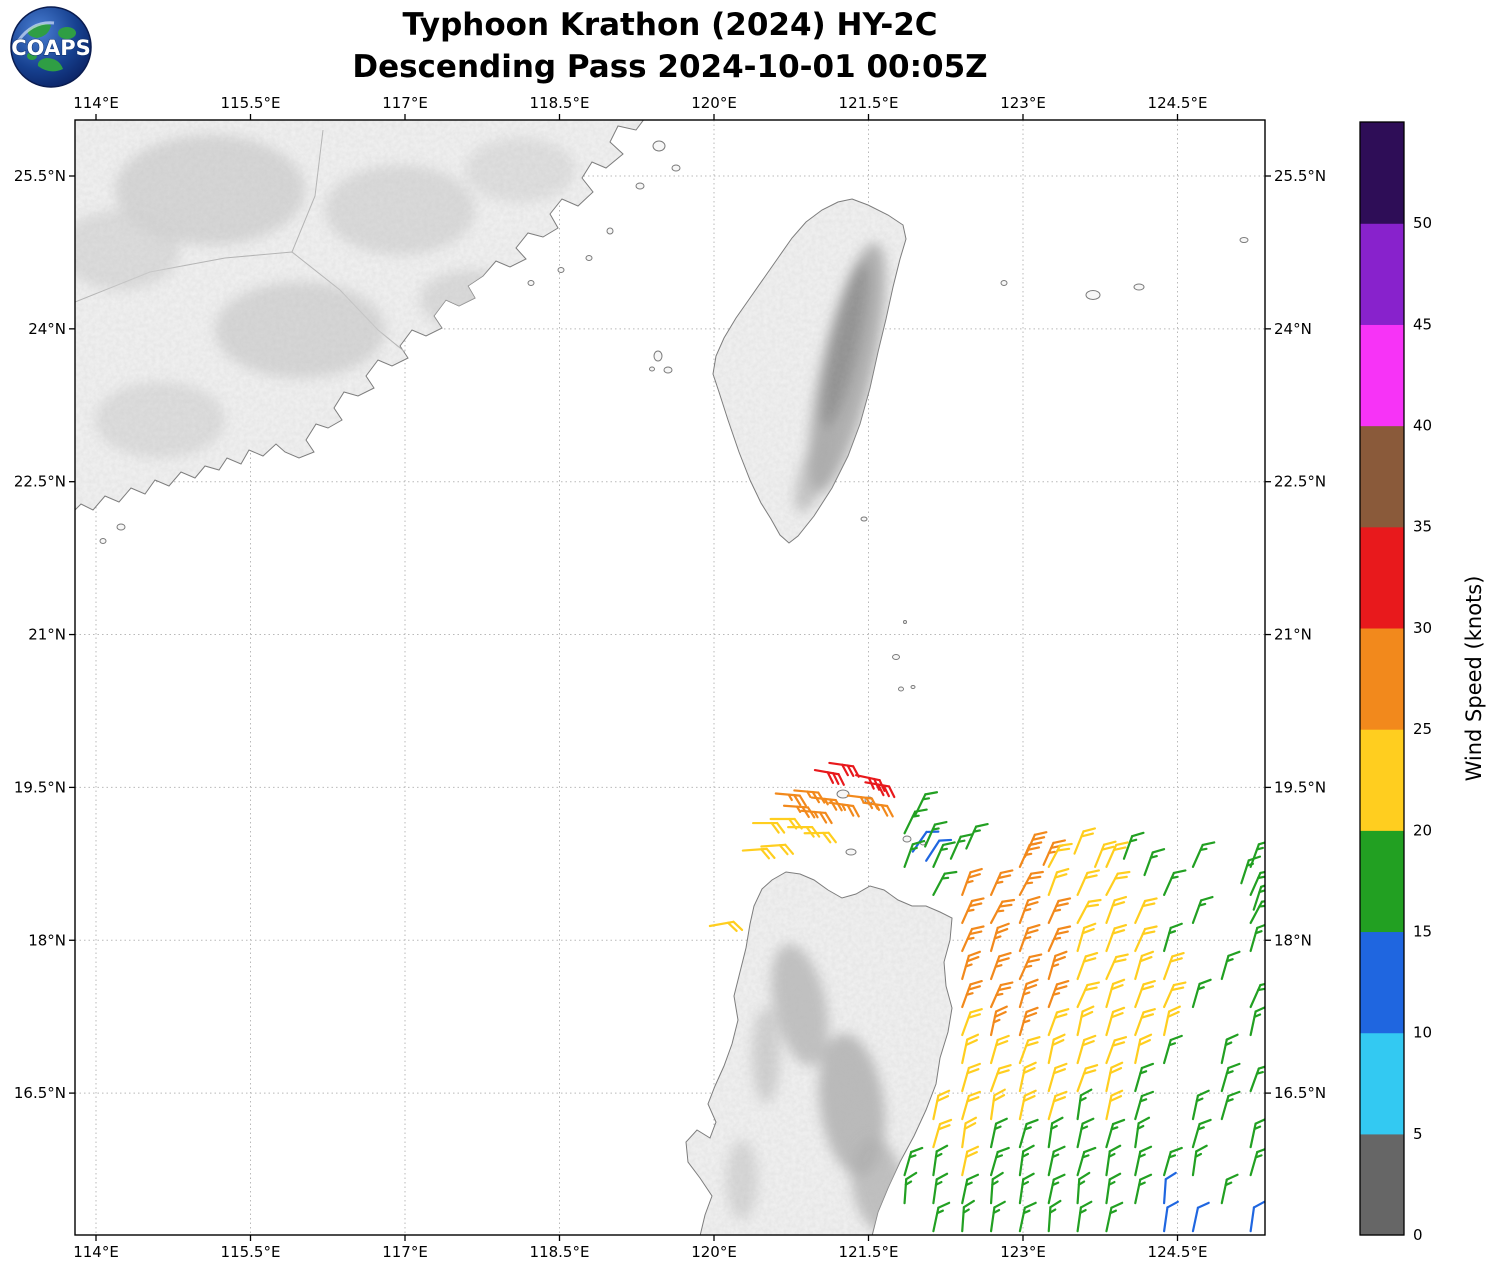  I want to click on coaps-logo-text: COAPS, so click(50, 48).